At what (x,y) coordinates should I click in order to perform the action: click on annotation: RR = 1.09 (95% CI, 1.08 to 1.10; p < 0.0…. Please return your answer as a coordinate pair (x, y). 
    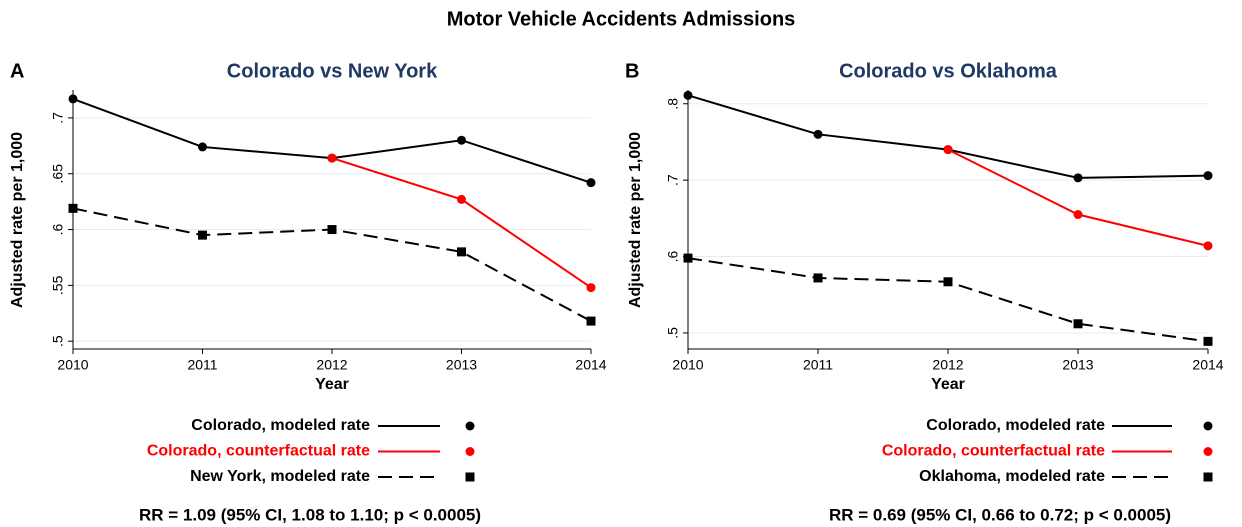
    Looking at the image, I should click on (310, 514).